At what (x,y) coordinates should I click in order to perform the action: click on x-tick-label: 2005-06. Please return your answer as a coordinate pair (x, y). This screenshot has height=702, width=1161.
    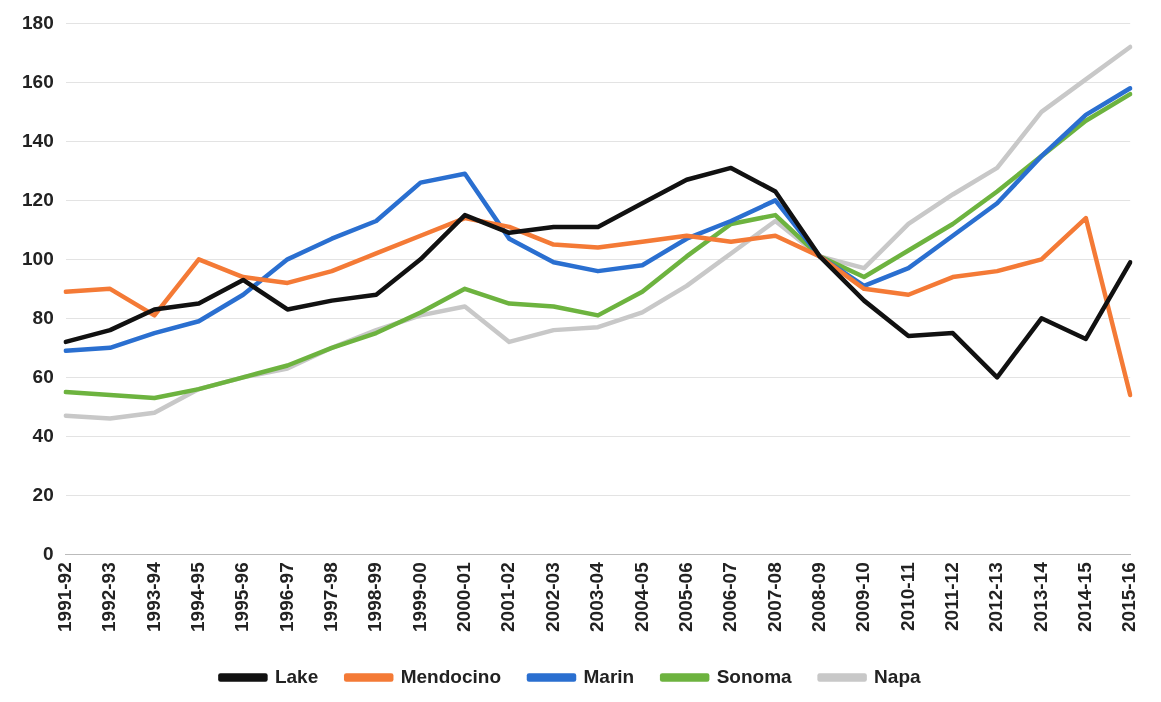
    Looking at the image, I should click on (685, 597).